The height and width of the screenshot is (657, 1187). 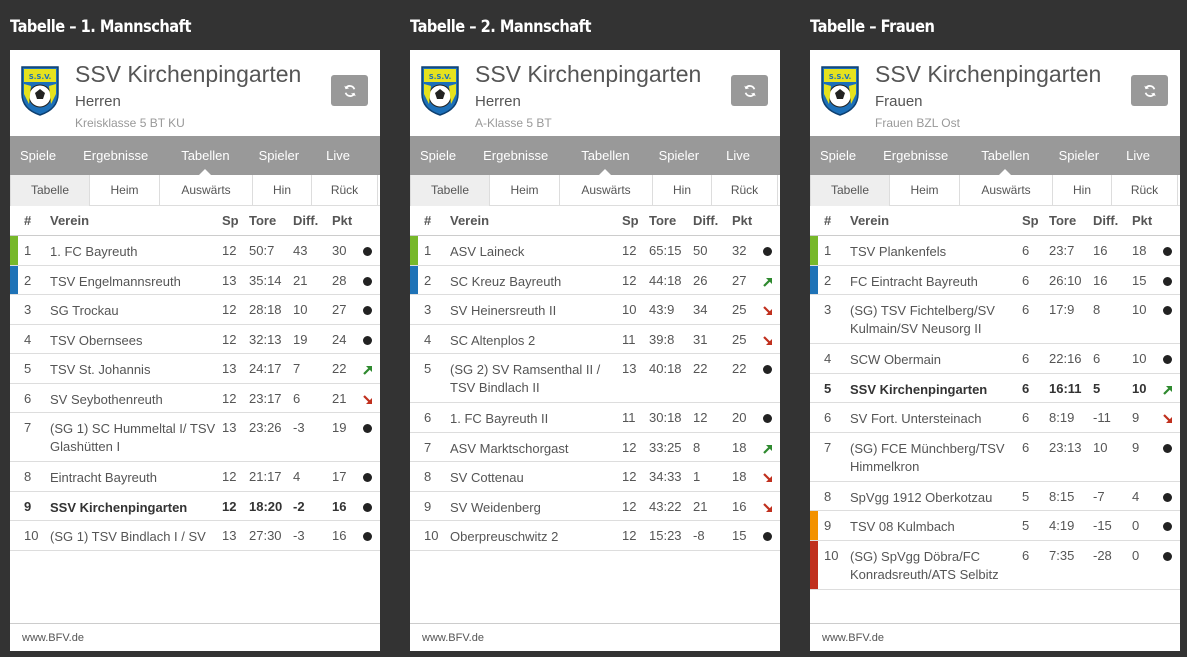 What do you see at coordinates (995, 280) in the screenshot?
I see `table-row: 2 FC Eintracht Bayreuth 6 26:10 16 15` at bounding box center [995, 280].